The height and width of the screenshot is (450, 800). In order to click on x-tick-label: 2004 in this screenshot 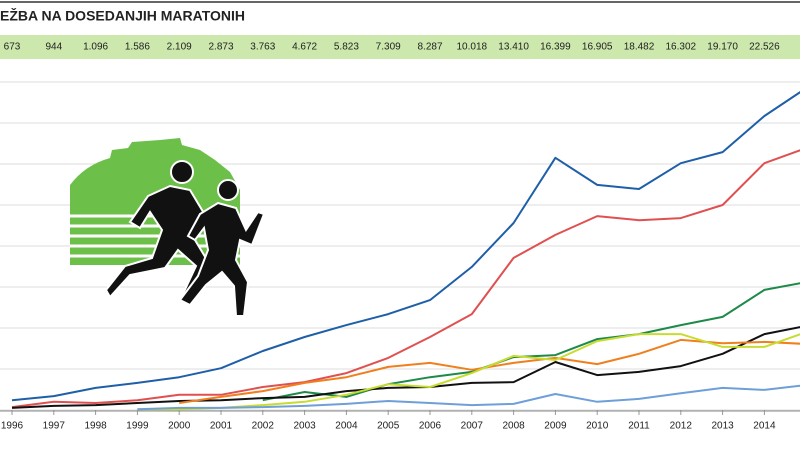, I will do `click(346, 426)`.